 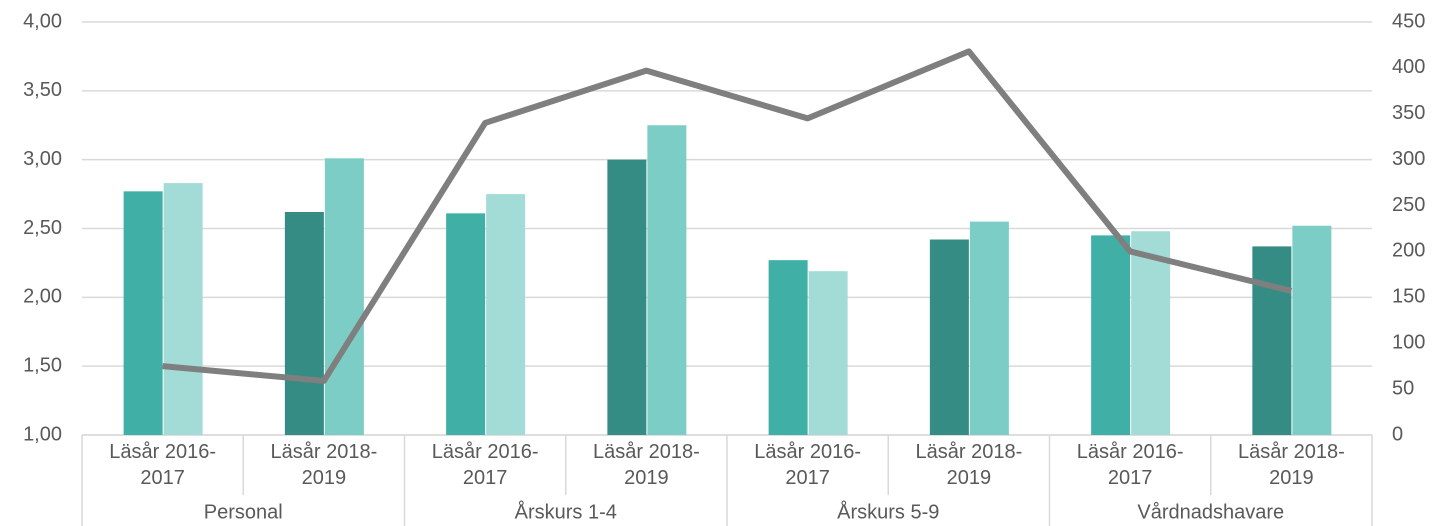 What do you see at coordinates (42, 297) in the screenshot?
I see `y-tick-label: 2,00` at bounding box center [42, 297].